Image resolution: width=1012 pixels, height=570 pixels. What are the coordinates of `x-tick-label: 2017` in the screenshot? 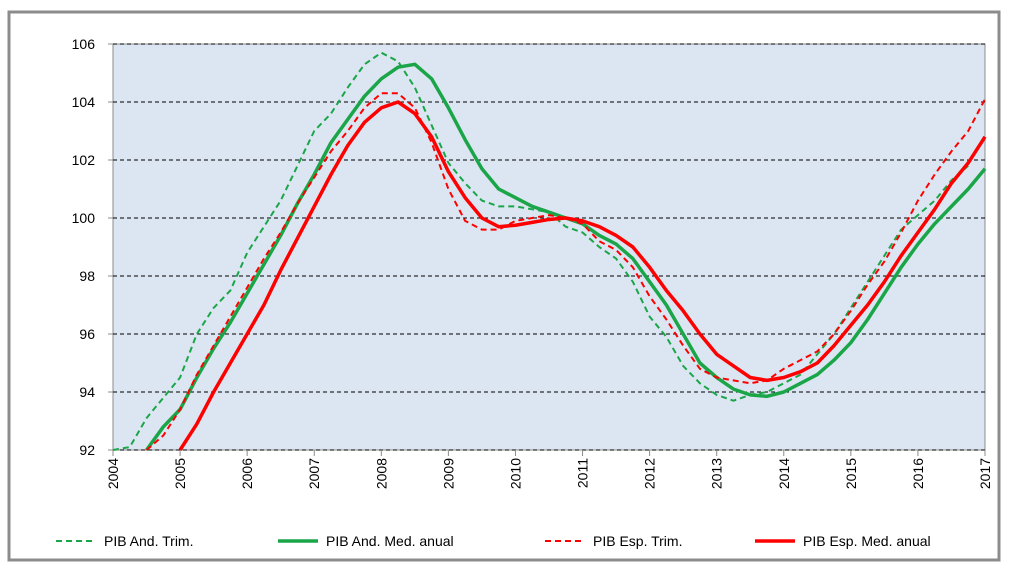 It's located at (985, 473).